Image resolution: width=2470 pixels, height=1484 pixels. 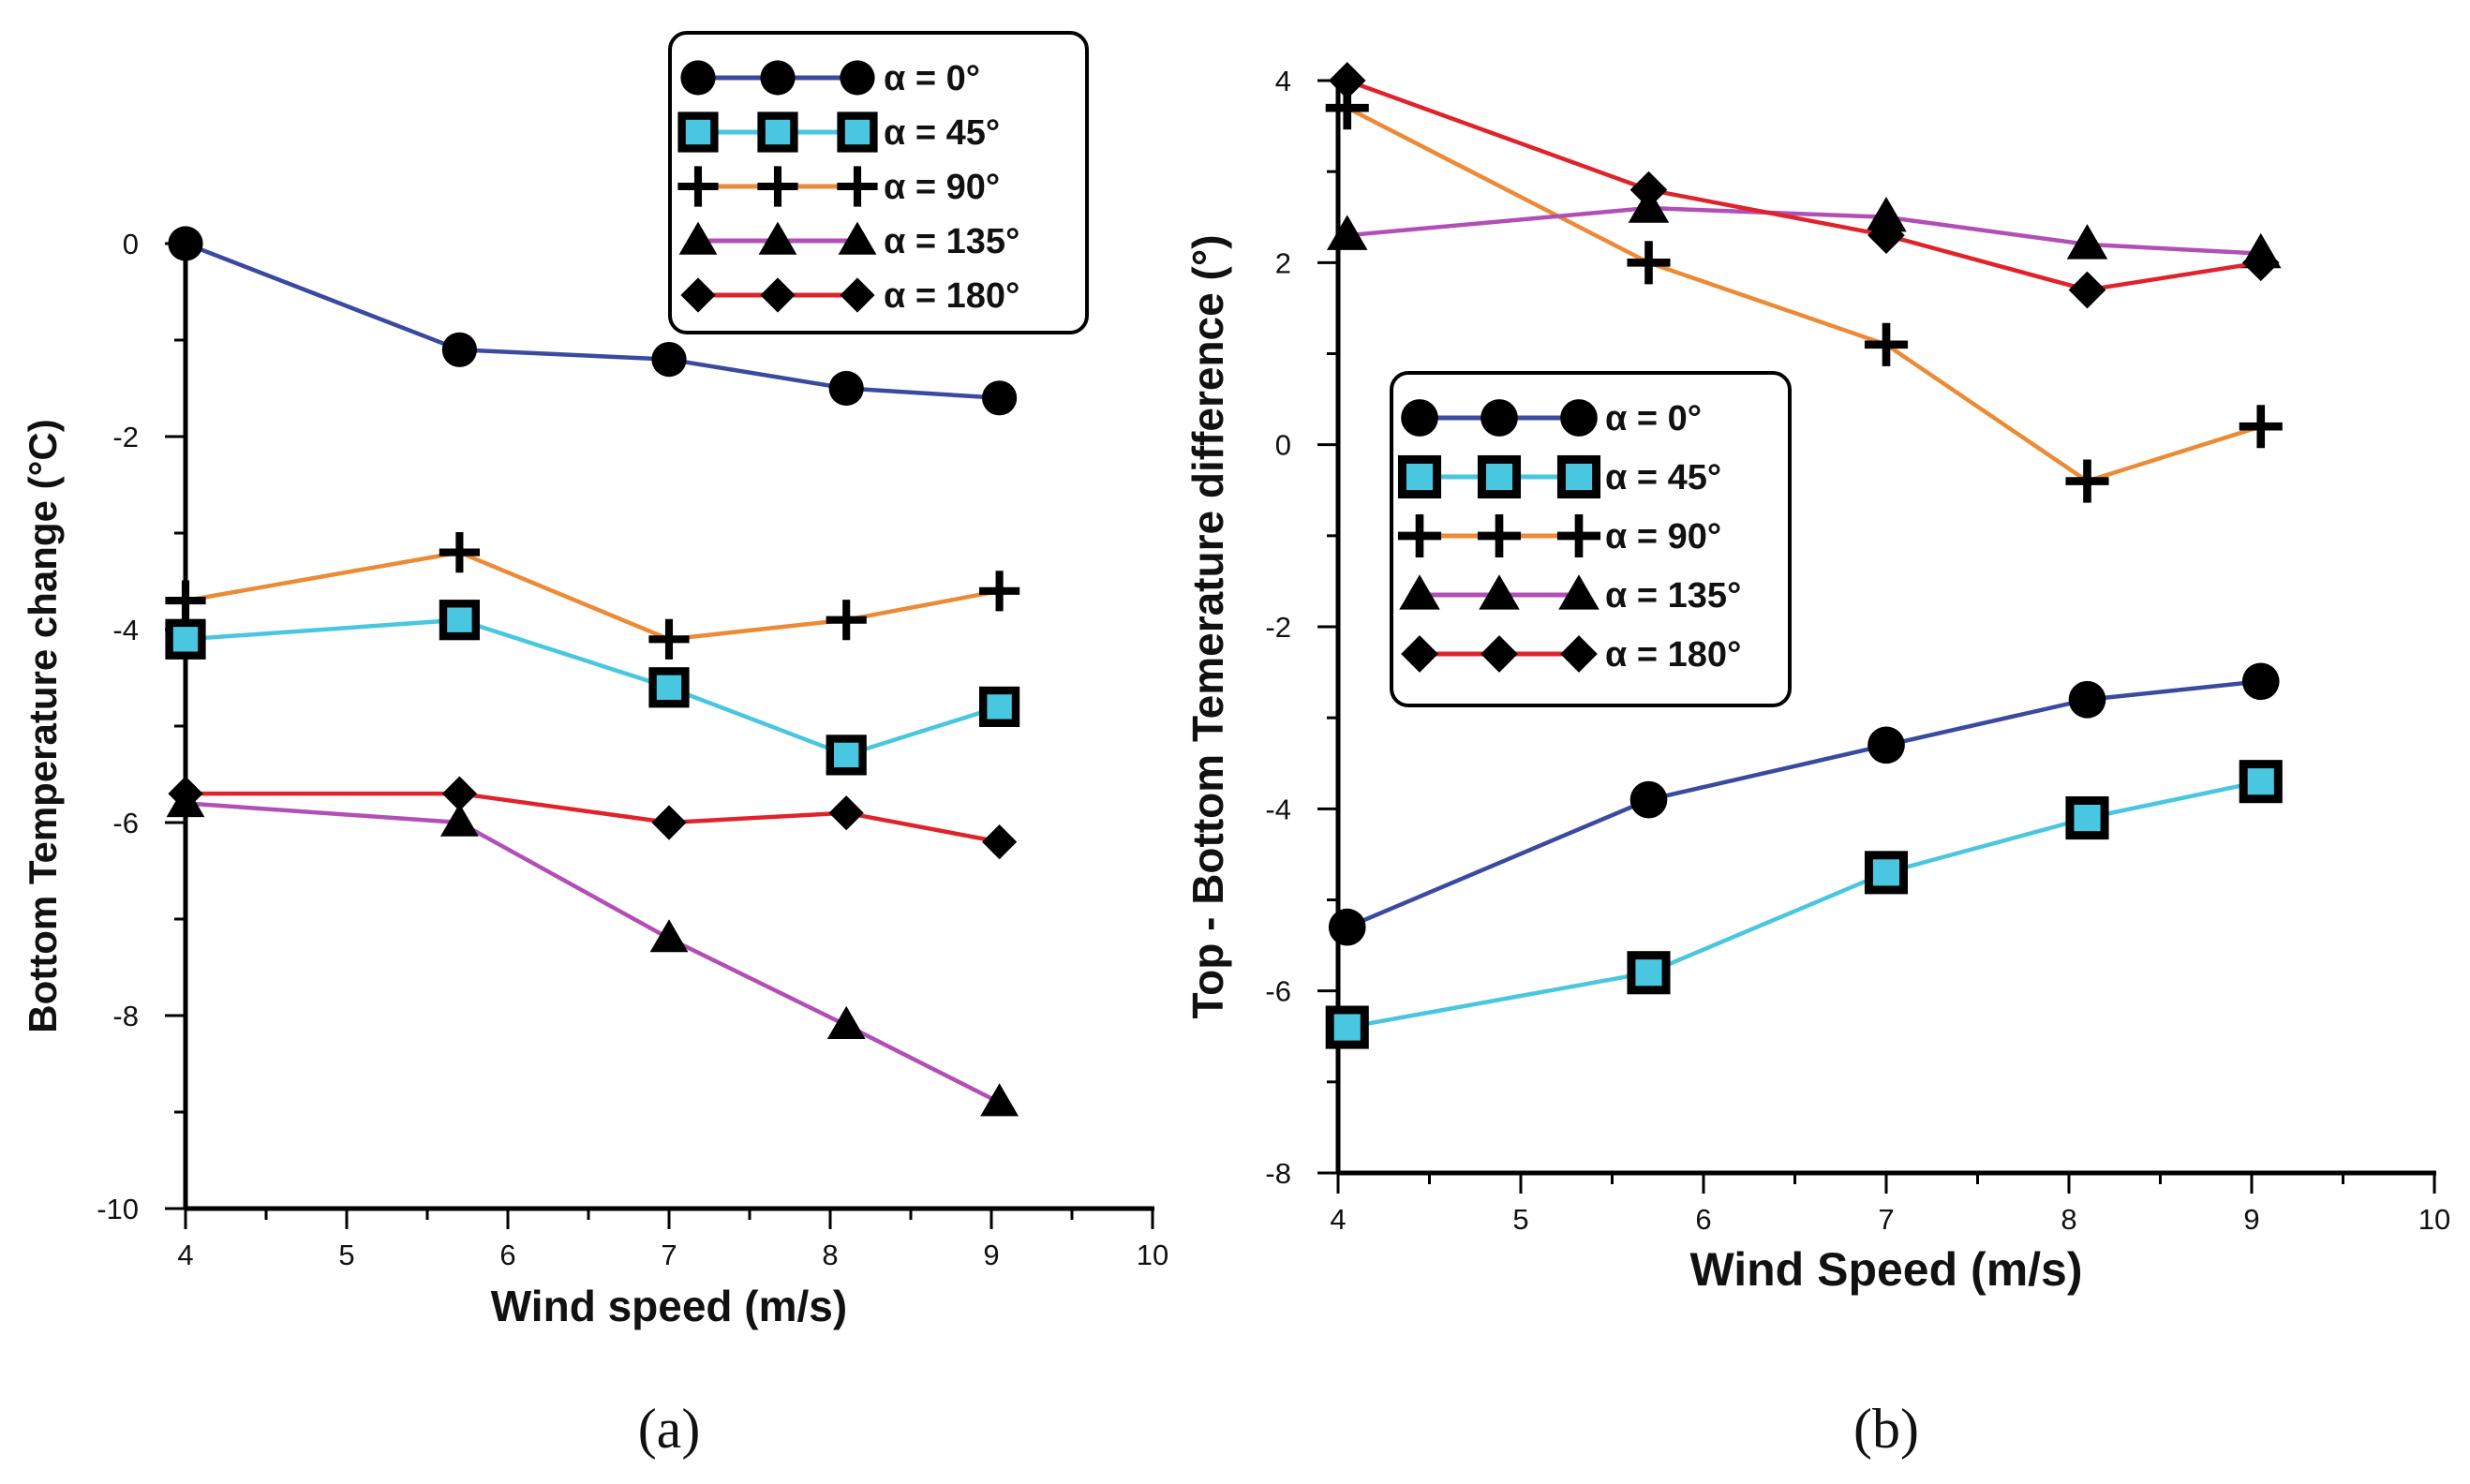 I want to click on x-tick-label: 10, so click(x=2434, y=1219).